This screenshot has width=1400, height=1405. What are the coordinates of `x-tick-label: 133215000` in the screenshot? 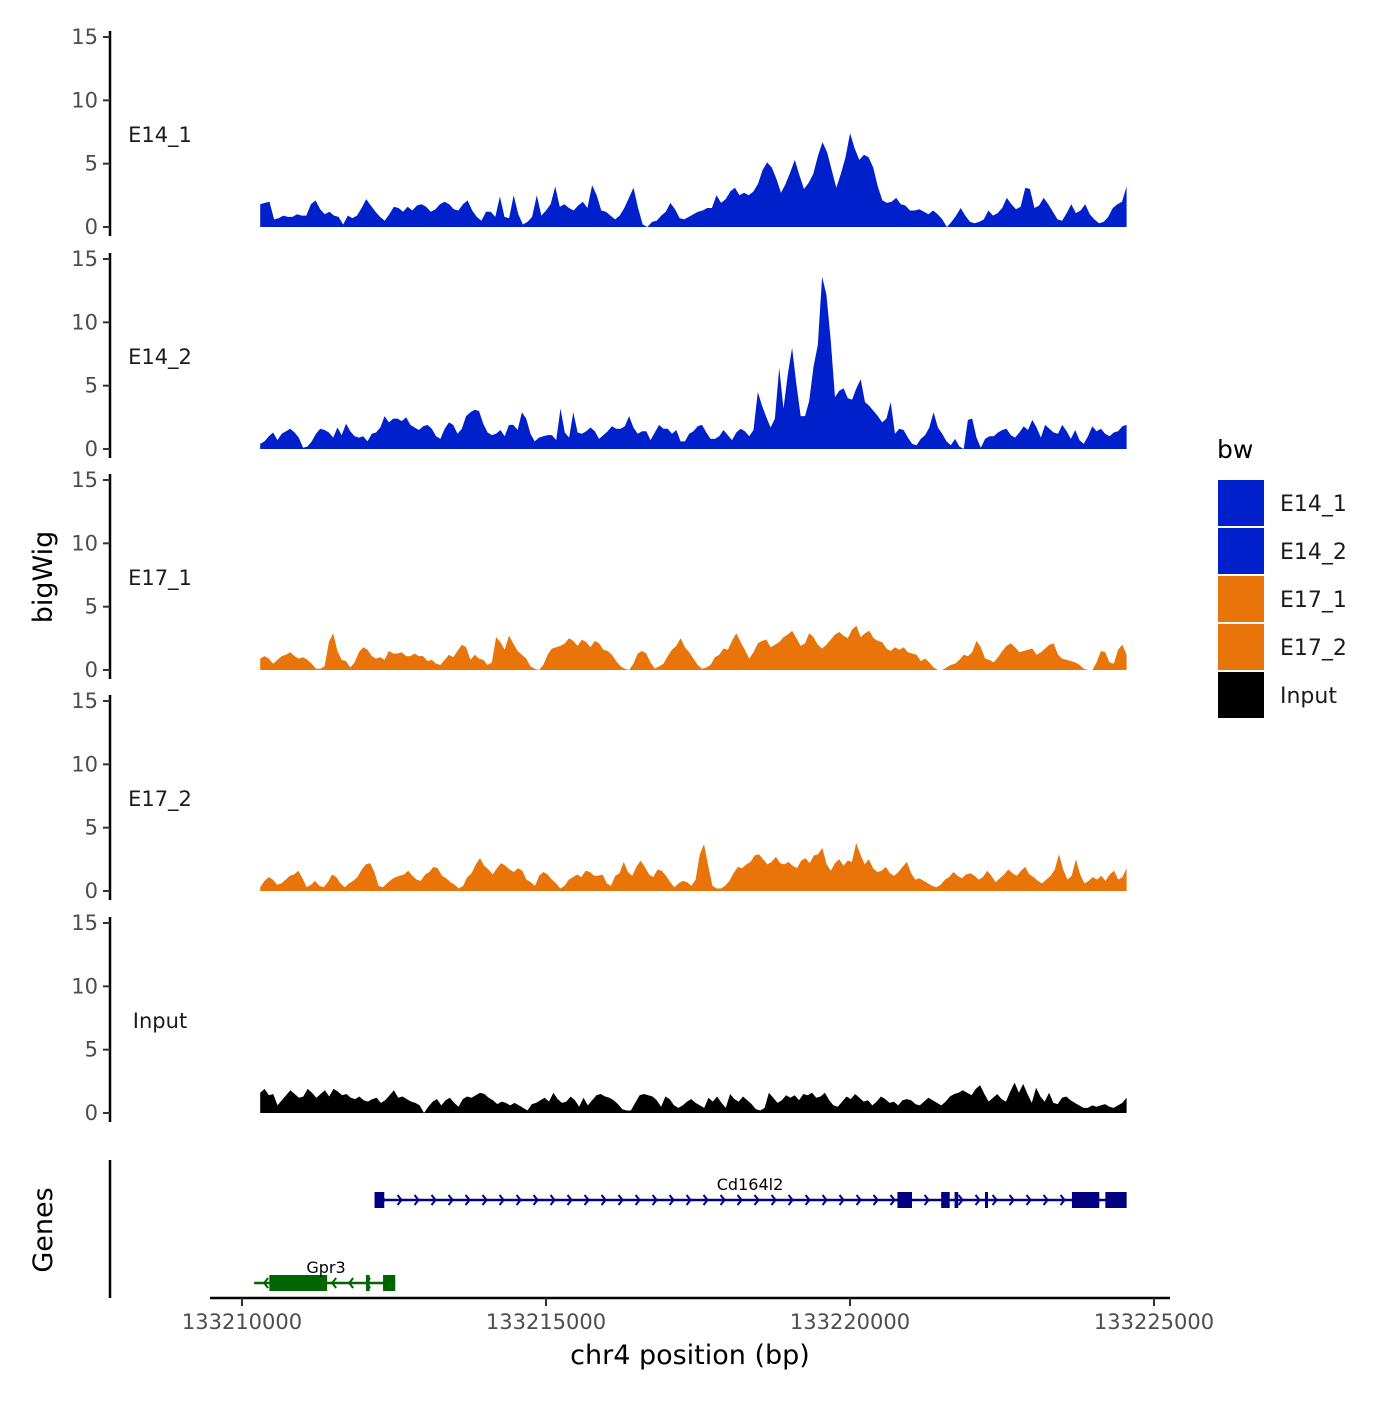 It's located at (546, 1322).